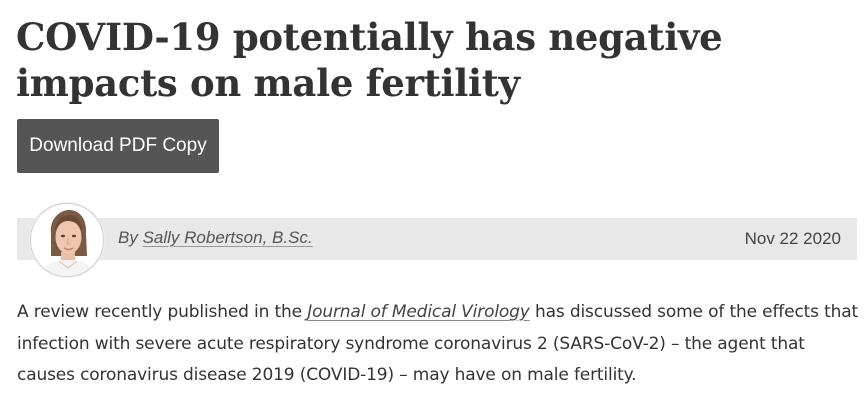 This screenshot has width=867, height=419. Describe the element at coordinates (437, 239) in the screenshot. I see `byline-bar` at that location.